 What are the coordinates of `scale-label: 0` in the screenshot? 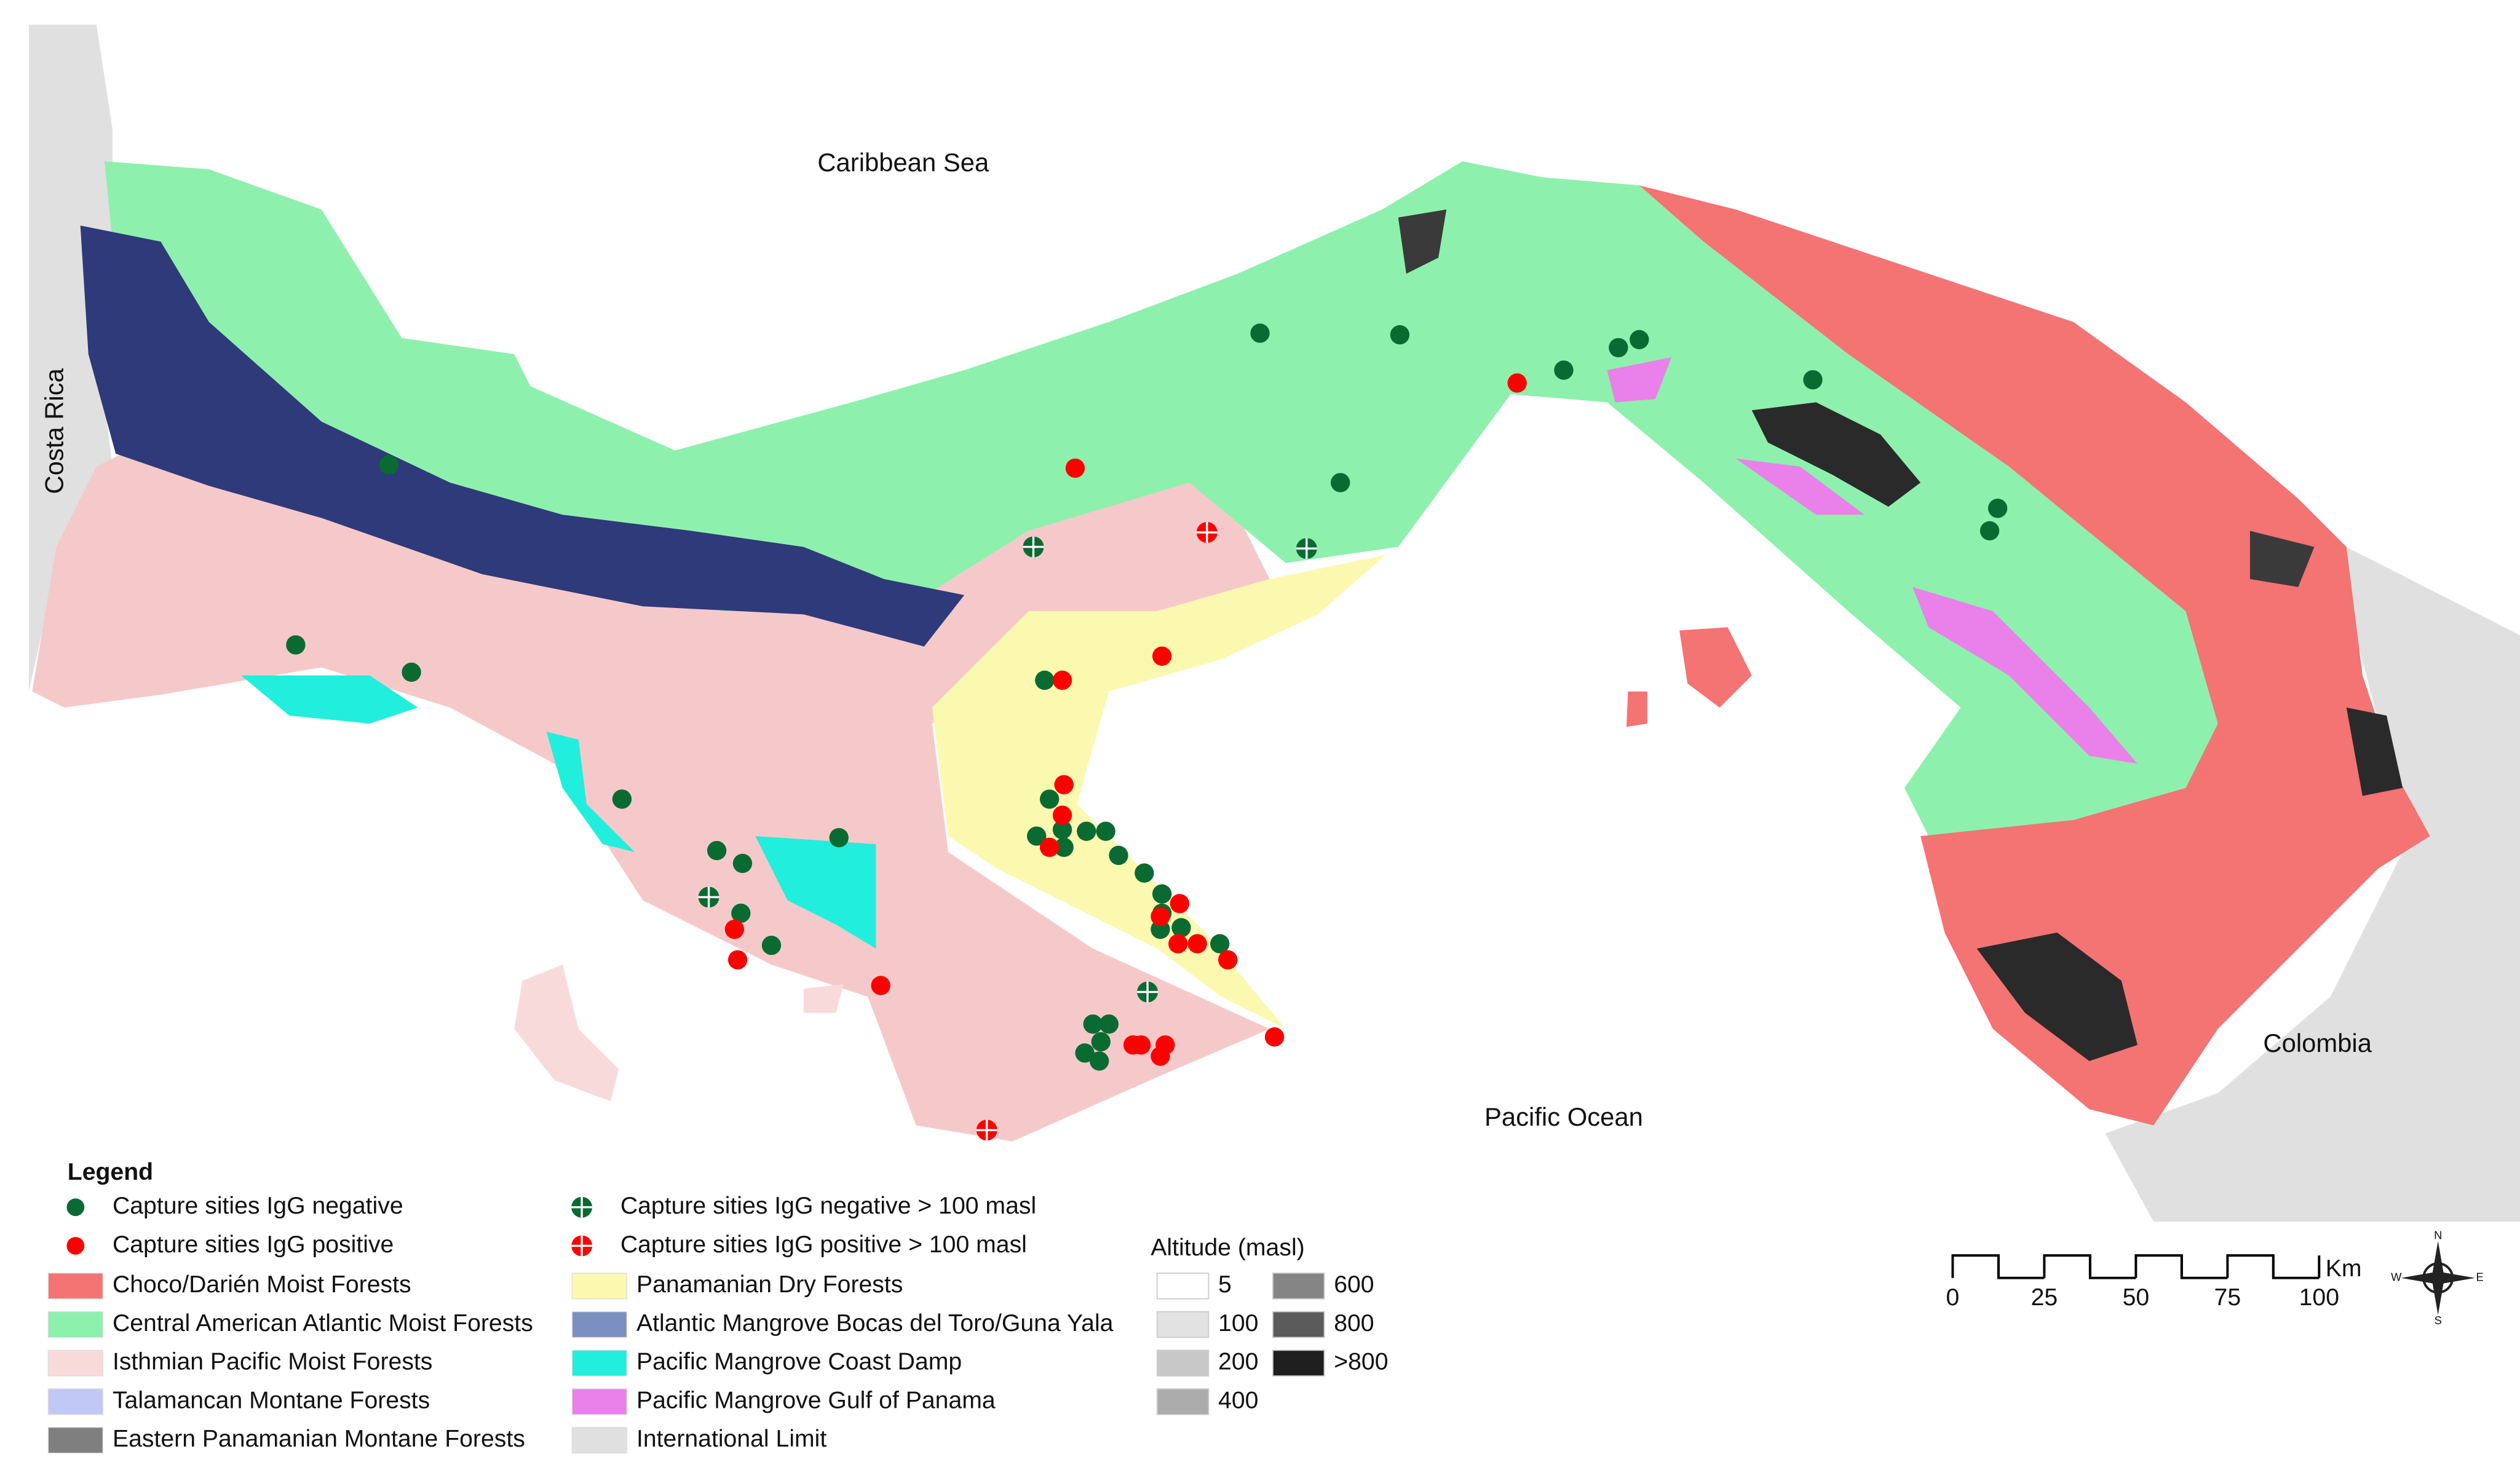 It's located at (1953, 1298).